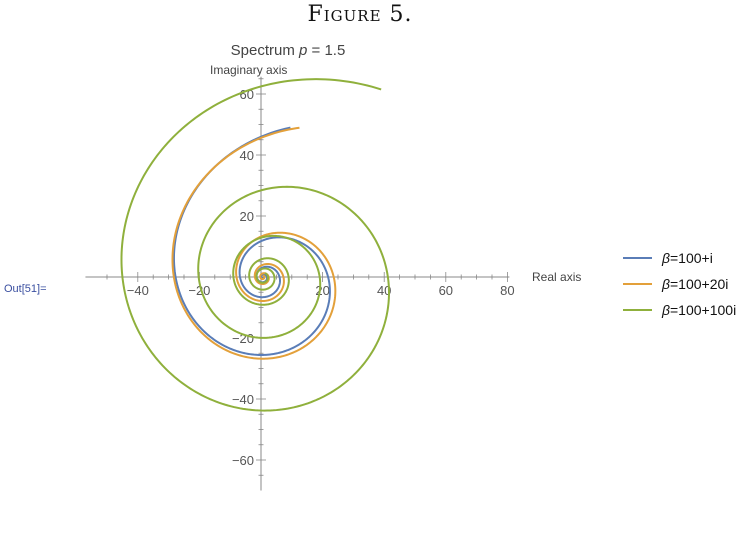 The width and height of the screenshot is (755, 538). What do you see at coordinates (247, 94) in the screenshot?
I see `y-tick-label: 60` at bounding box center [247, 94].